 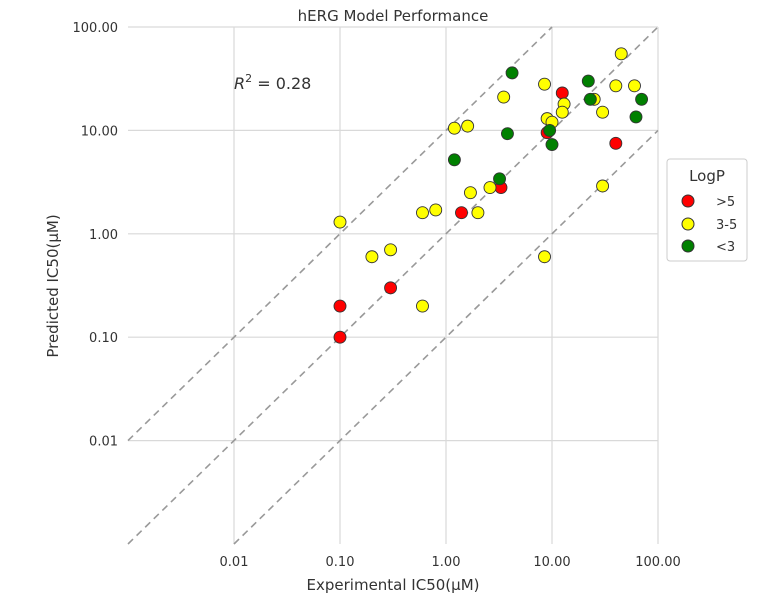 What do you see at coordinates (103, 442) in the screenshot?
I see `y-tick-label: 0.01` at bounding box center [103, 442].